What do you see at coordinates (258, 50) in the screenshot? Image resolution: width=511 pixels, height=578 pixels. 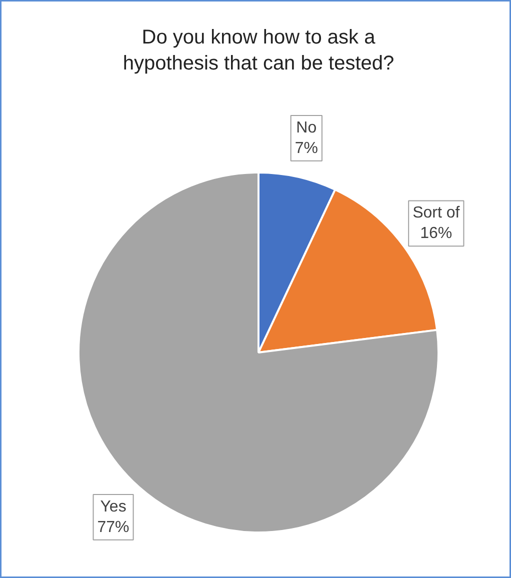 I see `chart-title: Do you know how to ask a hypothesis that can be tested?` at bounding box center [258, 50].